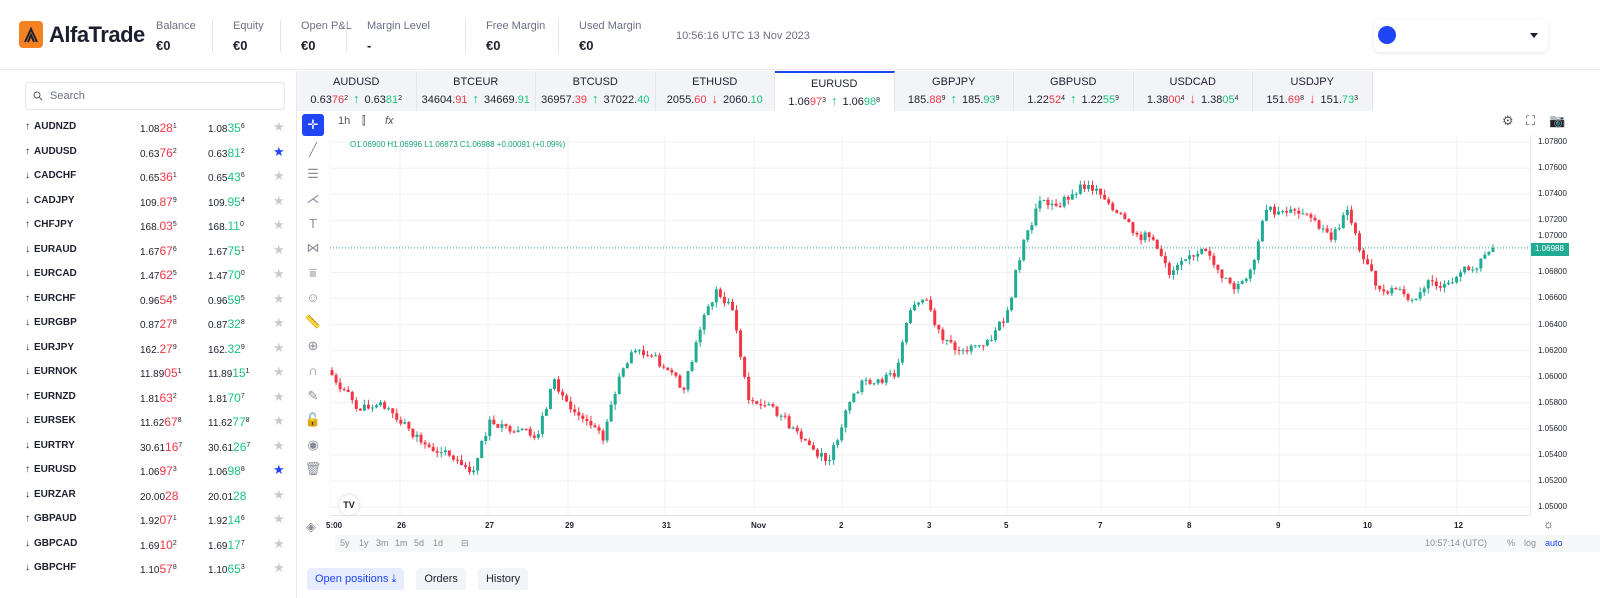 Image resolution: width=1600 pixels, height=598 pixels. Describe the element at coordinates (313, 444) in the screenshot. I see `eye-icon: ◉` at that location.